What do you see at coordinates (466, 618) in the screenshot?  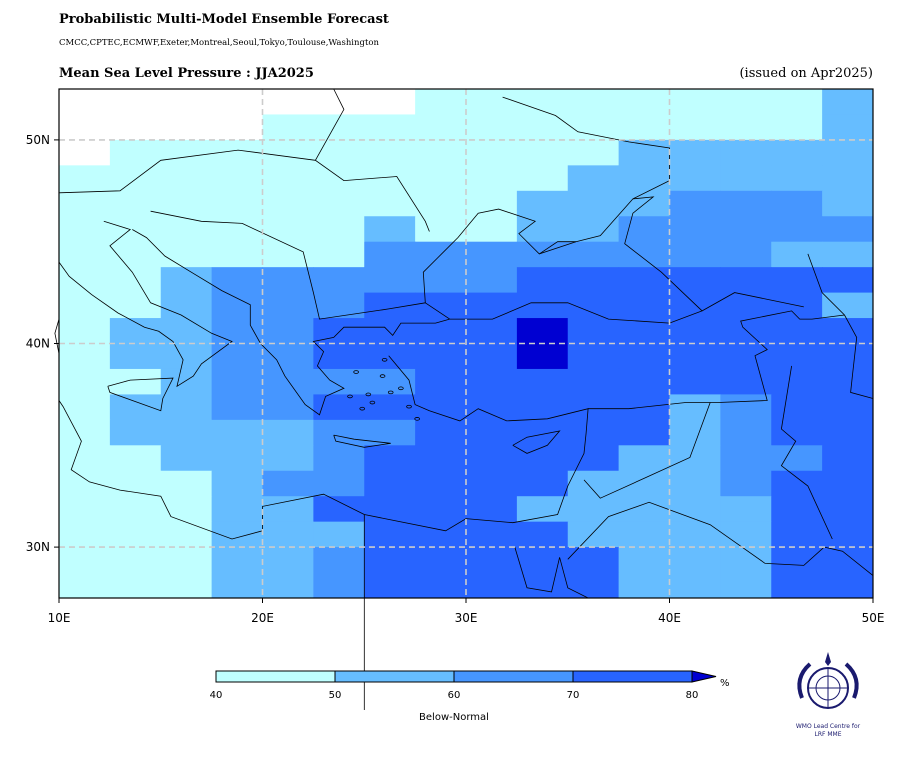 I see `x-tick-label: 30E` at bounding box center [466, 618].